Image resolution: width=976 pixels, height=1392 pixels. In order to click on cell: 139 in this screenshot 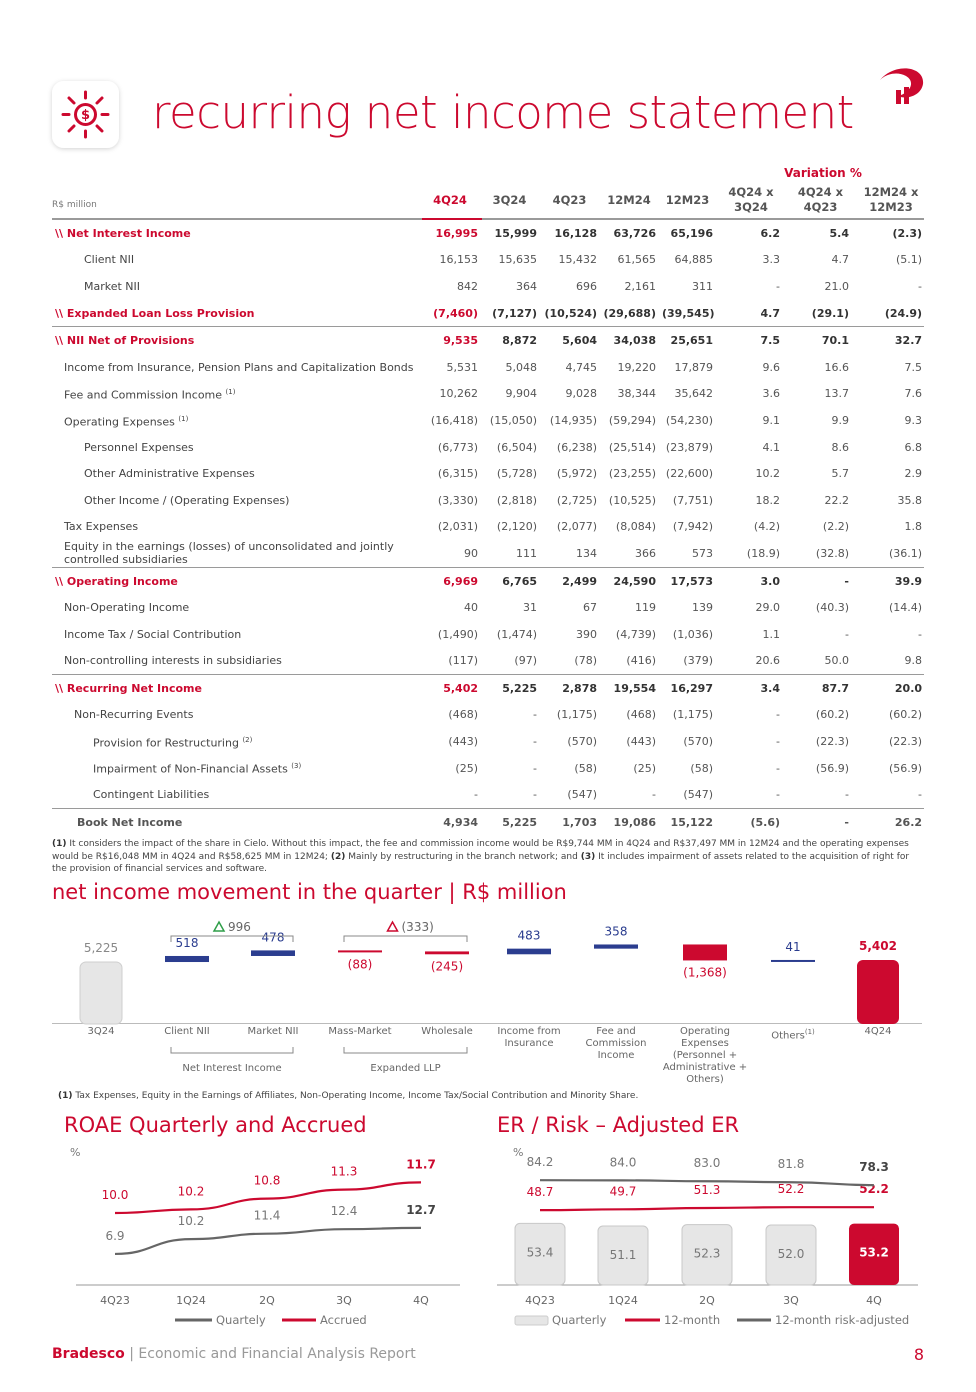, I will do `click(702, 608)`.